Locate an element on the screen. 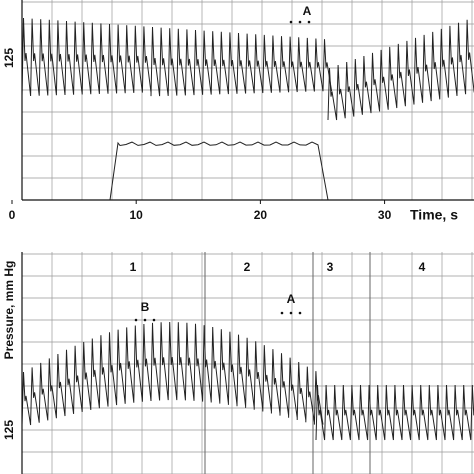 Image resolution: width=474 pixels, height=474 pixels. phase-label: 2 is located at coordinates (247, 267).